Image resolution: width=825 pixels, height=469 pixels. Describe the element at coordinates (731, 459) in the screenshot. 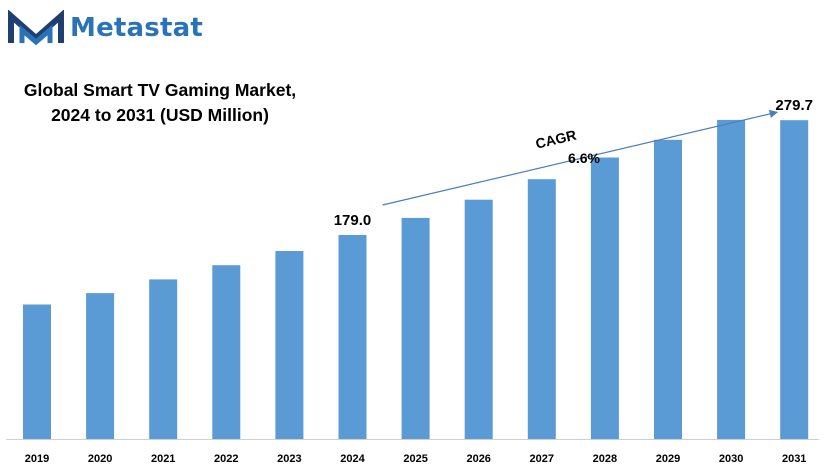

I see `x-tick-label-2030: 2030` at that location.